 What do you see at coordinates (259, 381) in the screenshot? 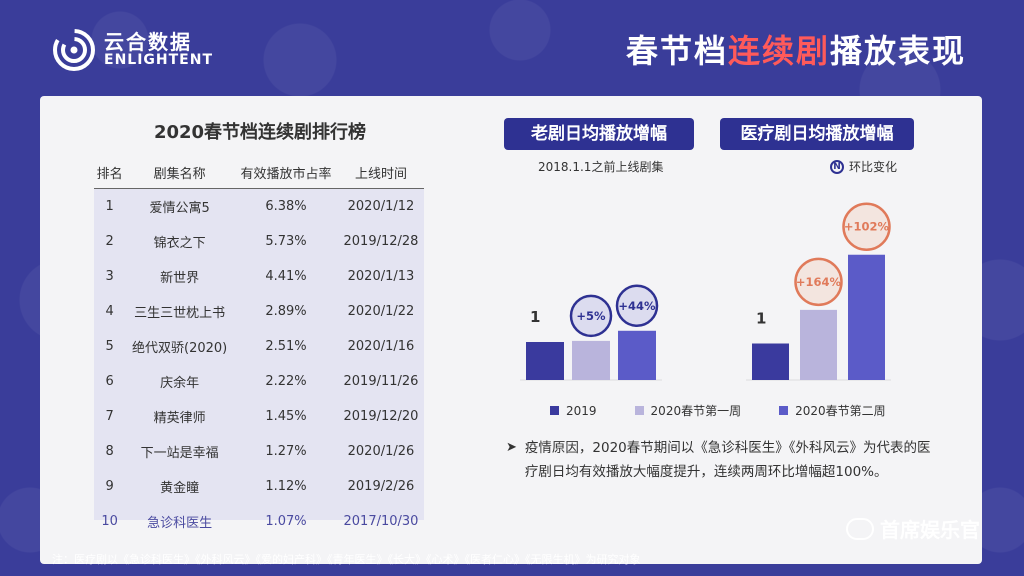
I see `table-row: 6 庆余年 2.22% 2019/11/26` at bounding box center [259, 381].